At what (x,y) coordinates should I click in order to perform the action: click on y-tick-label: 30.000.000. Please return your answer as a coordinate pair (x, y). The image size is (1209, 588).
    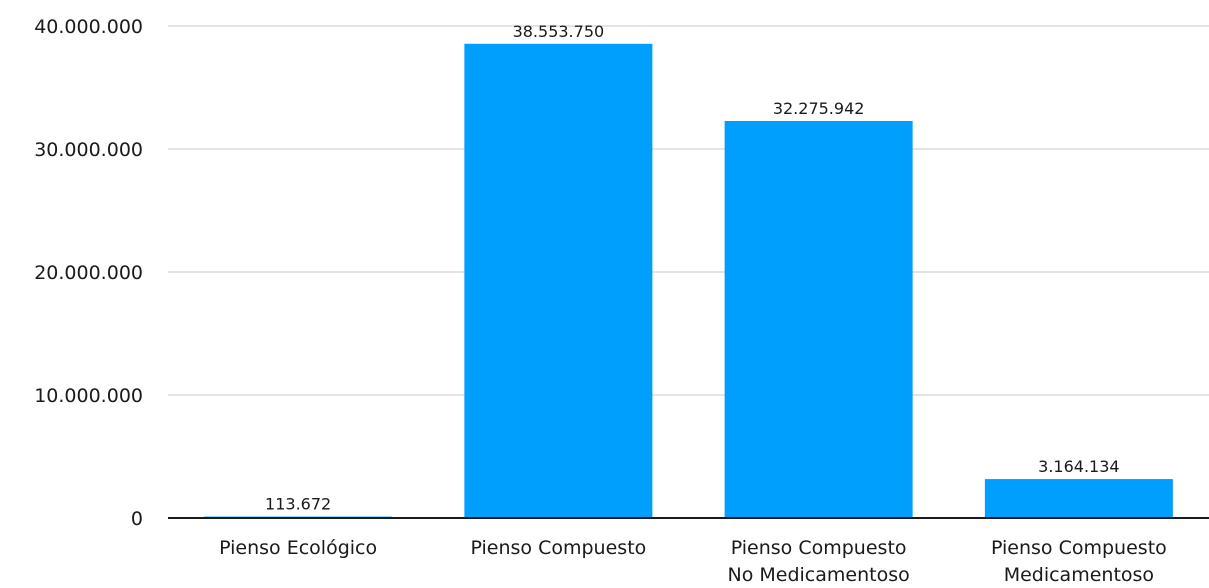
    Looking at the image, I should click on (88, 150).